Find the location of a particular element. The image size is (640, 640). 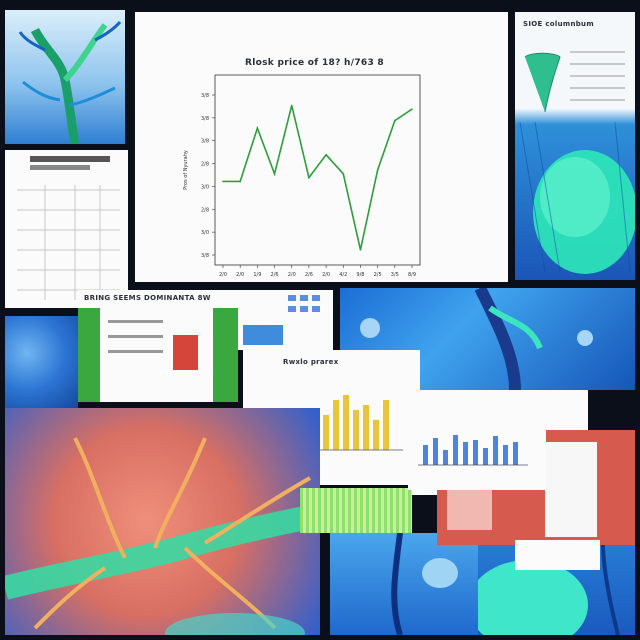

x-tick-label: 4/2 is located at coordinates (343, 275).